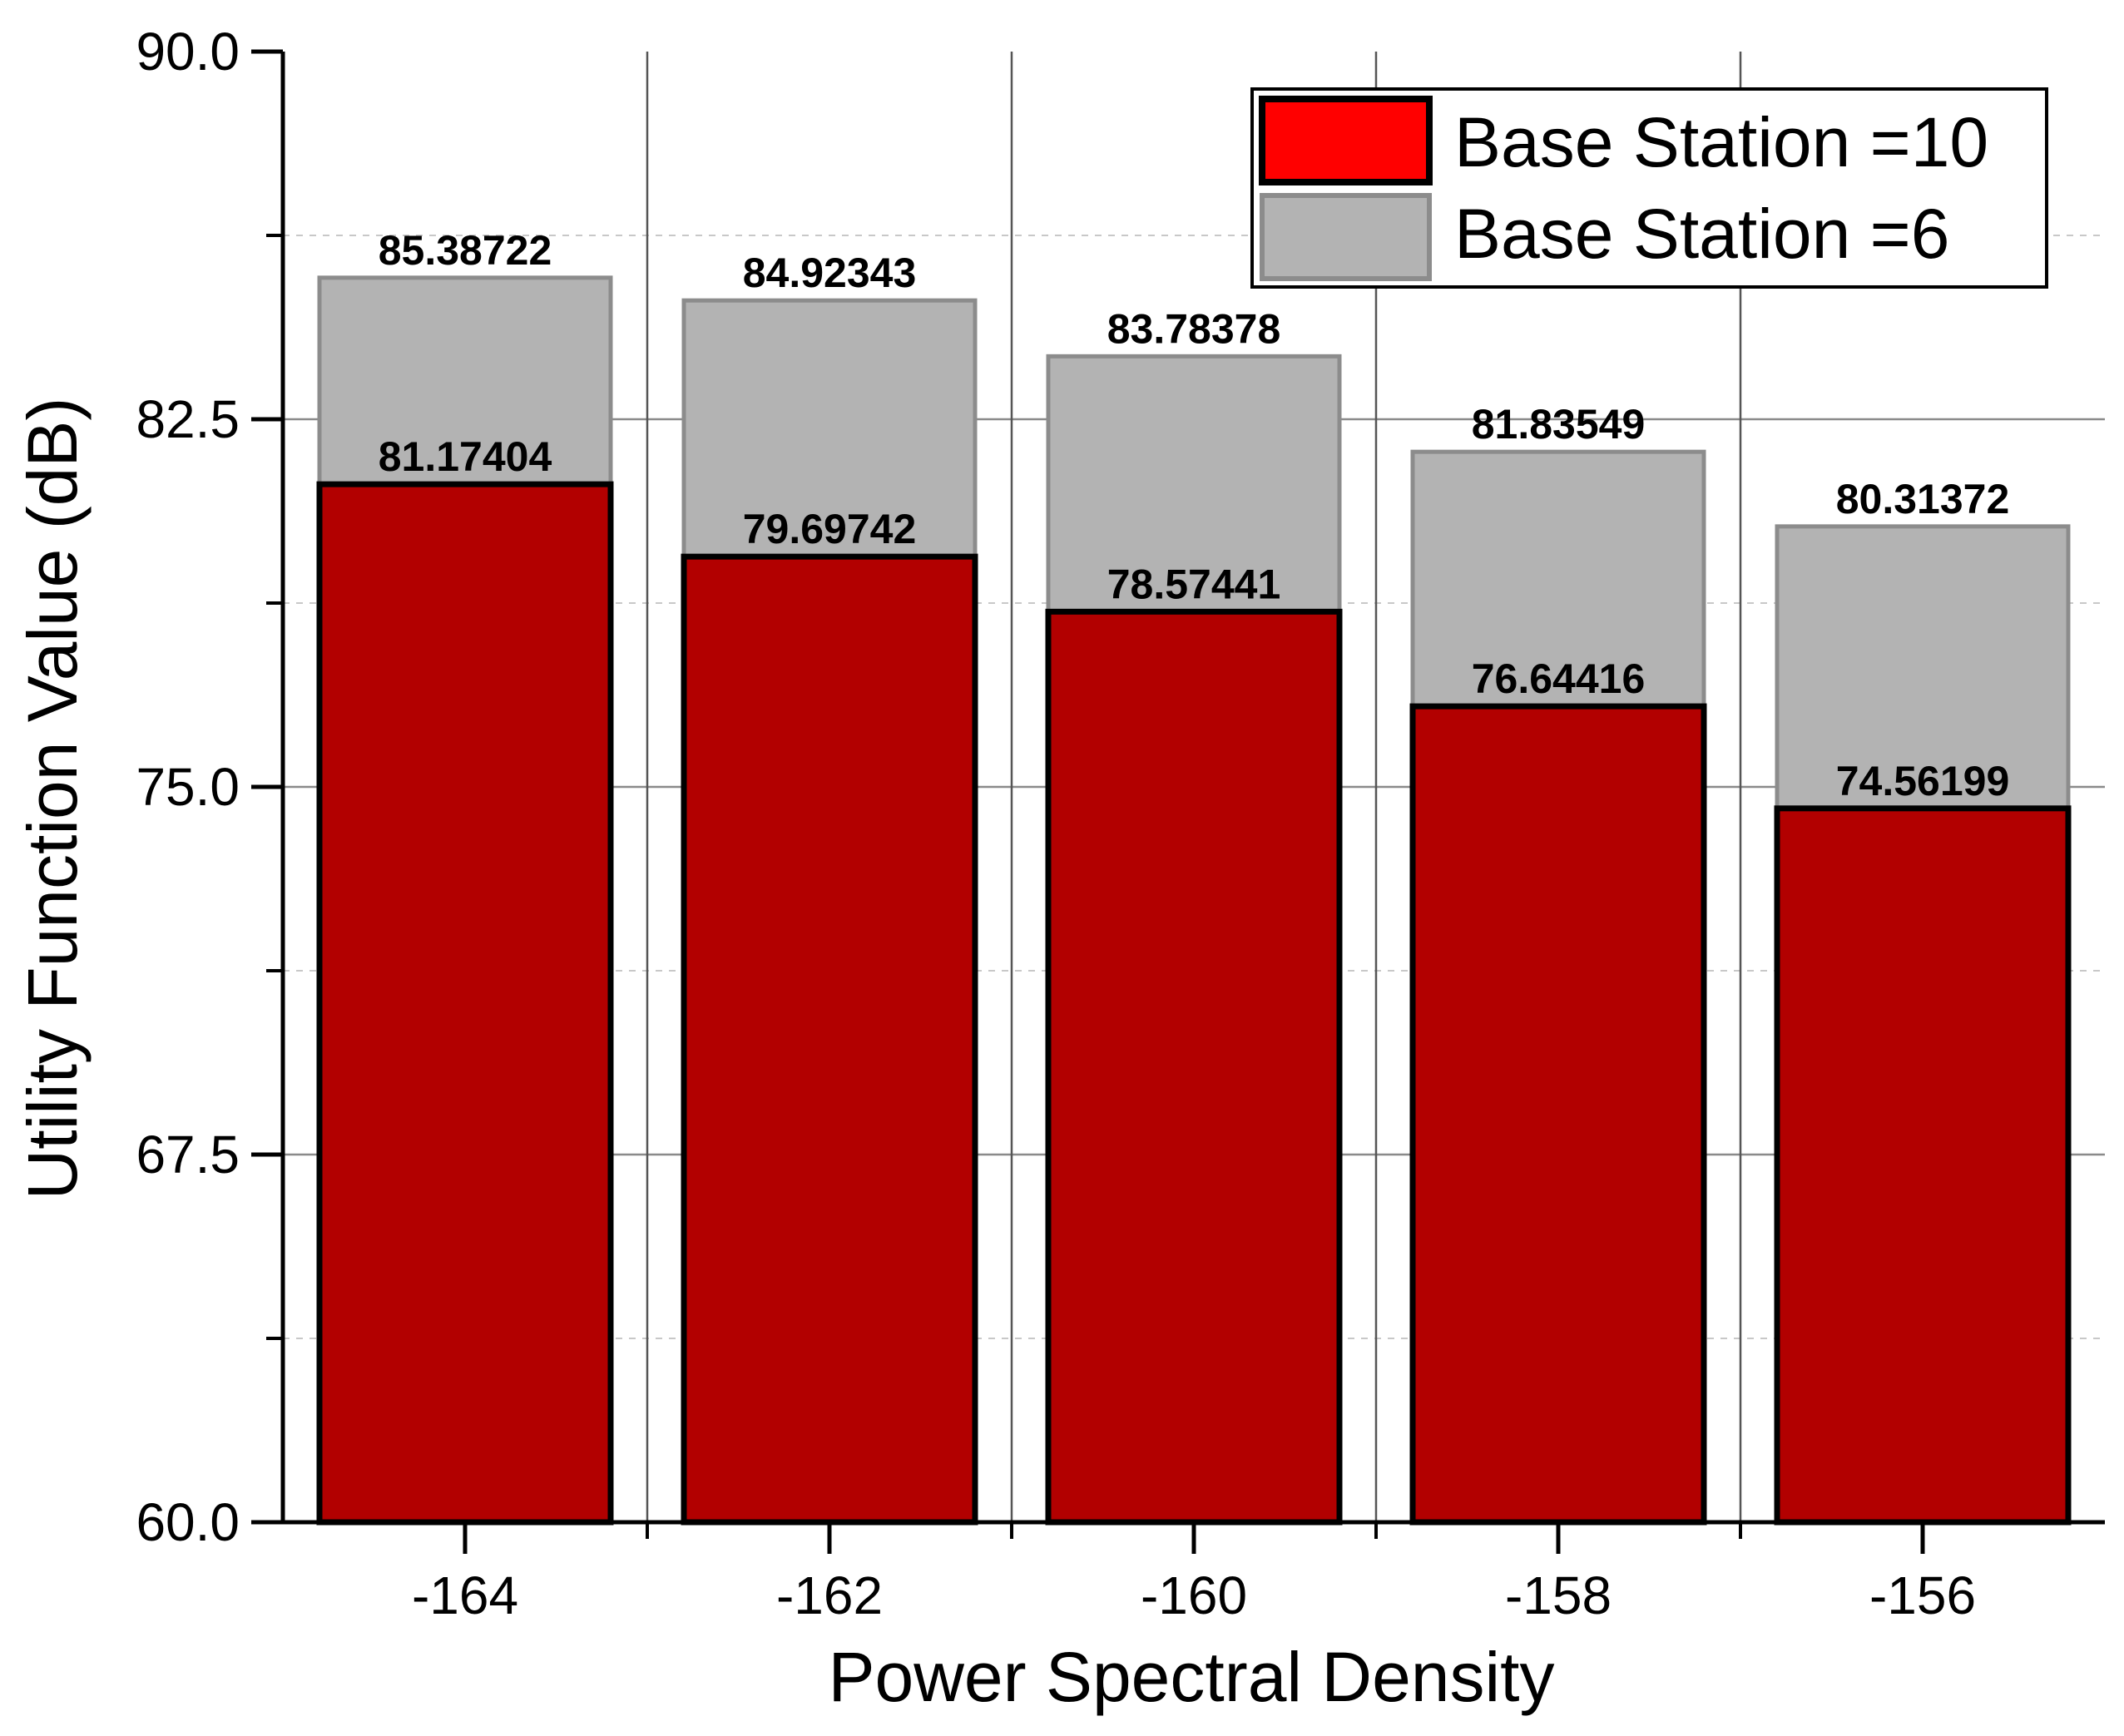  What do you see at coordinates (52, 799) in the screenshot?
I see `y-axis-title: Utility Function Value (dB)` at bounding box center [52, 799].